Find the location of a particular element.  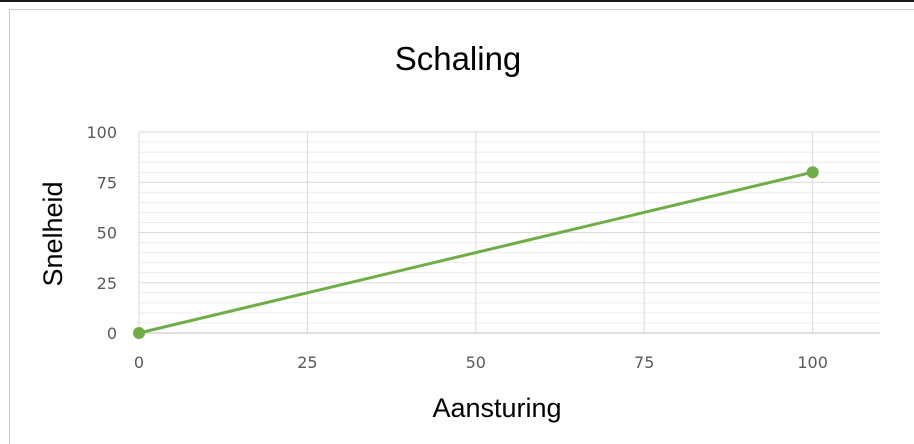

y-axis-title: Snelheid is located at coordinates (53, 233).